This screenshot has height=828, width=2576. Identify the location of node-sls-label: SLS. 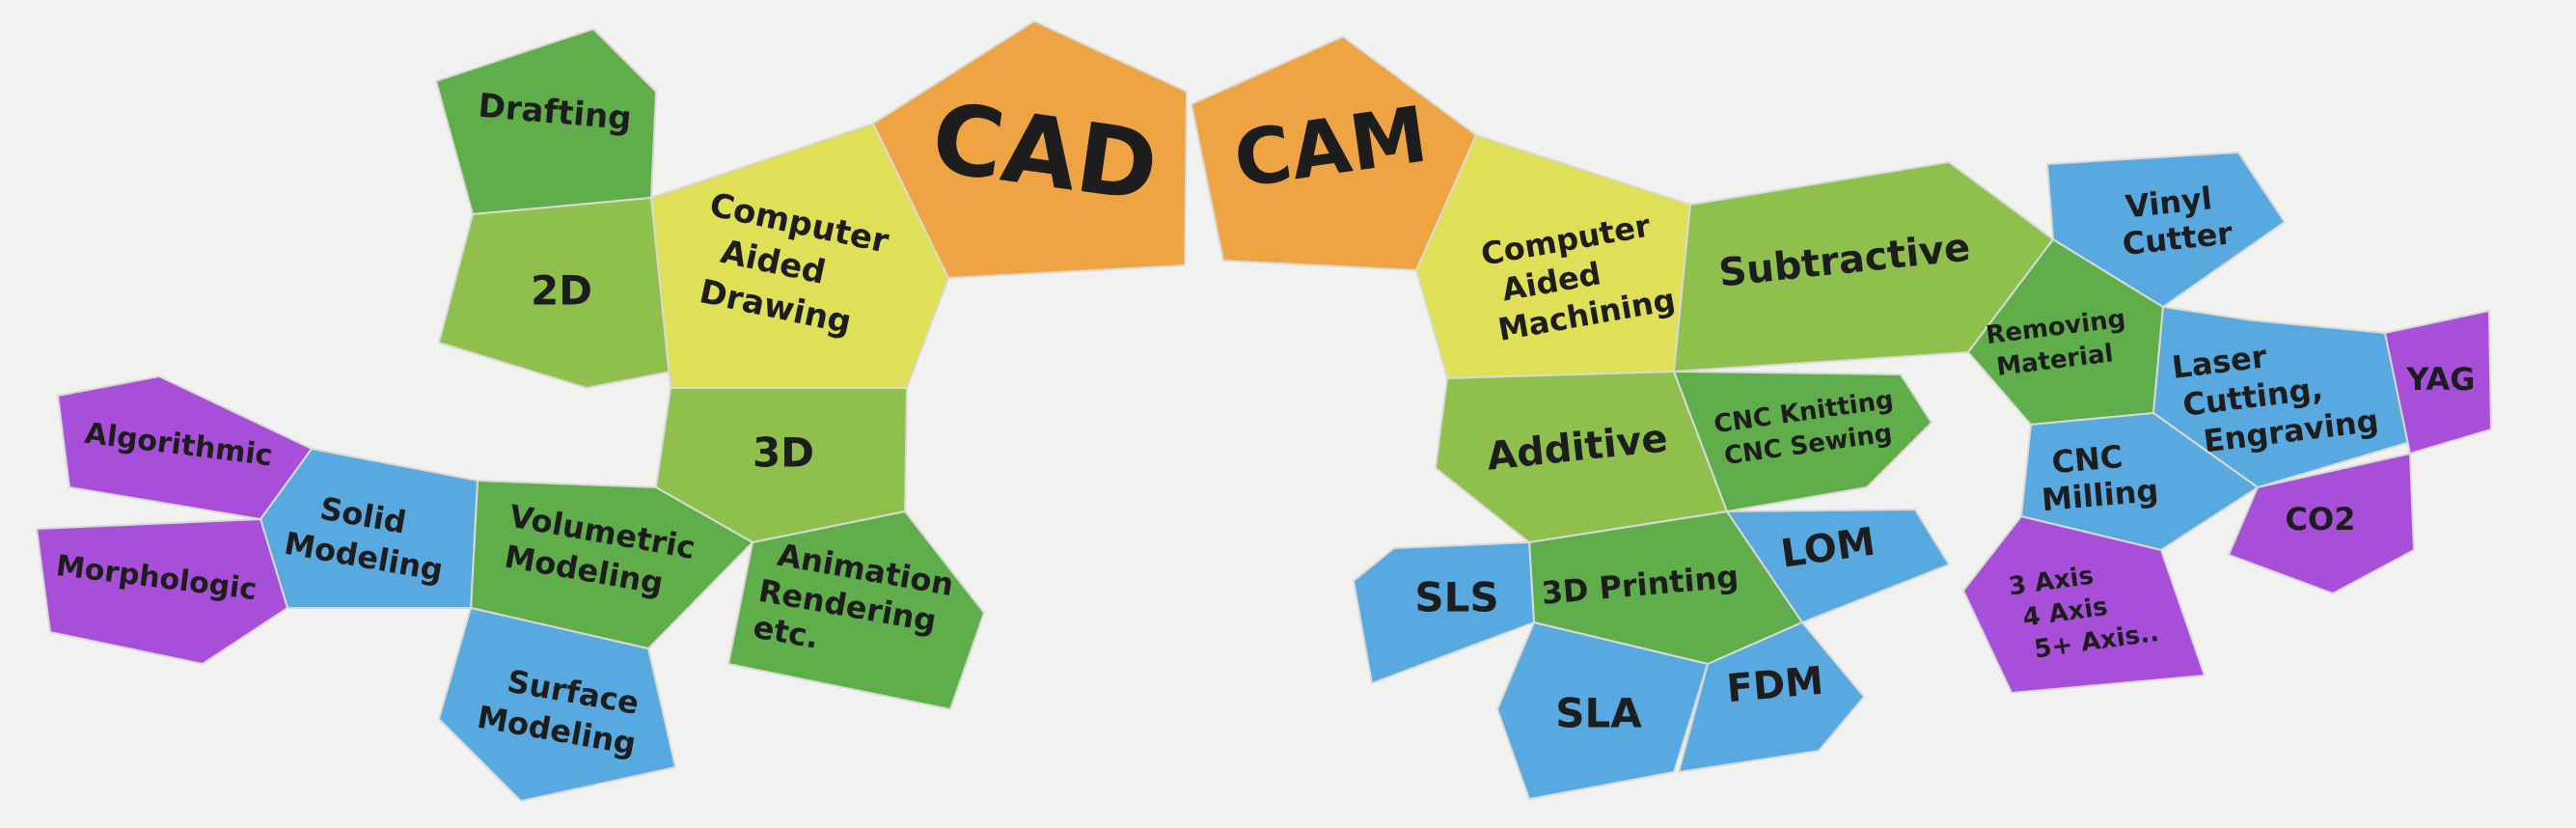
(1456, 597).